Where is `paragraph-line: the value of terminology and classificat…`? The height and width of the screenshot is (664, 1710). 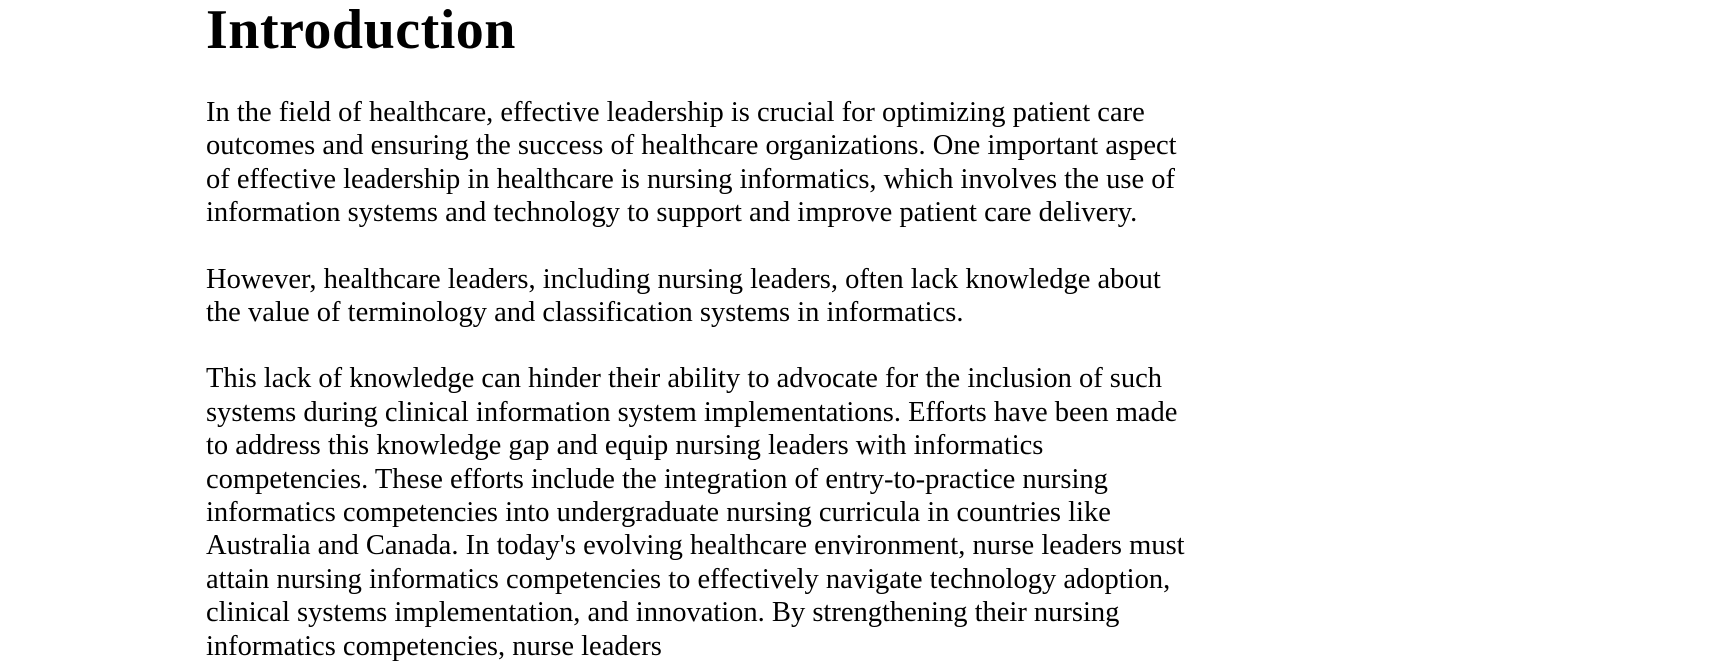
paragraph-line: the value of terminology and classificat… is located at coordinates (585, 313).